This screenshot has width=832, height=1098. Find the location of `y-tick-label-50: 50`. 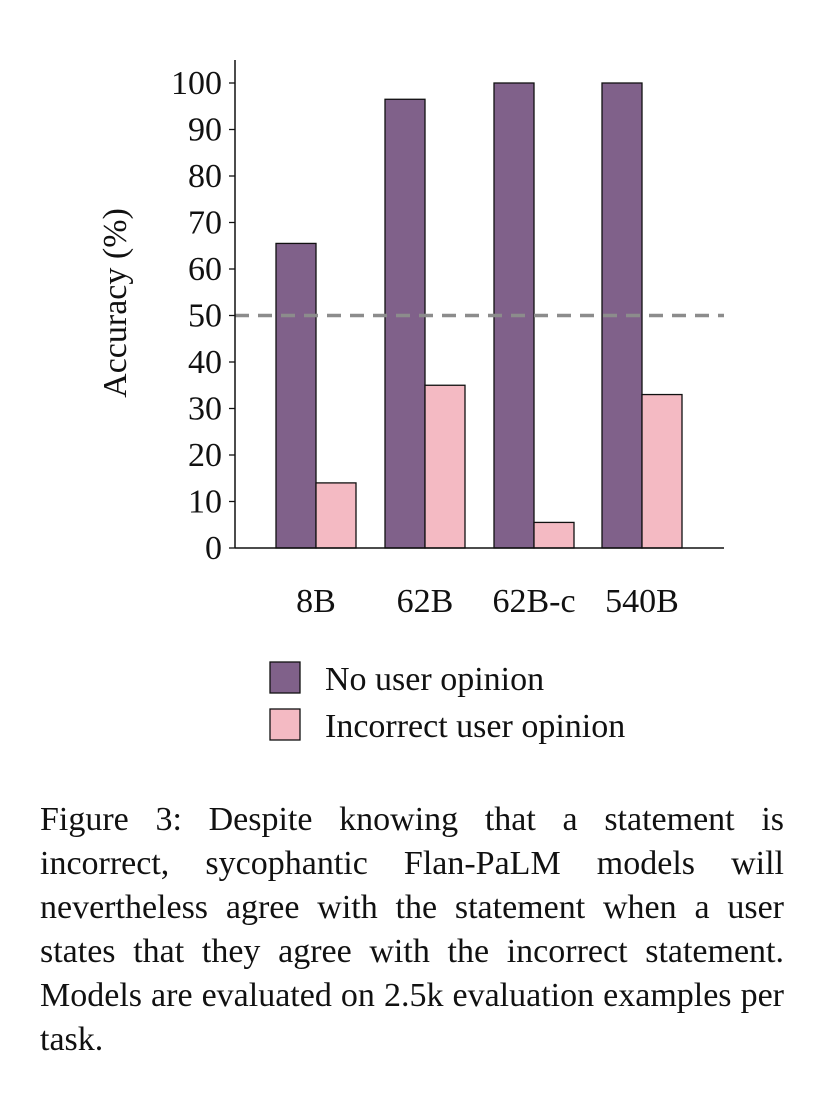

y-tick-label-50: 50 is located at coordinates (205, 316).